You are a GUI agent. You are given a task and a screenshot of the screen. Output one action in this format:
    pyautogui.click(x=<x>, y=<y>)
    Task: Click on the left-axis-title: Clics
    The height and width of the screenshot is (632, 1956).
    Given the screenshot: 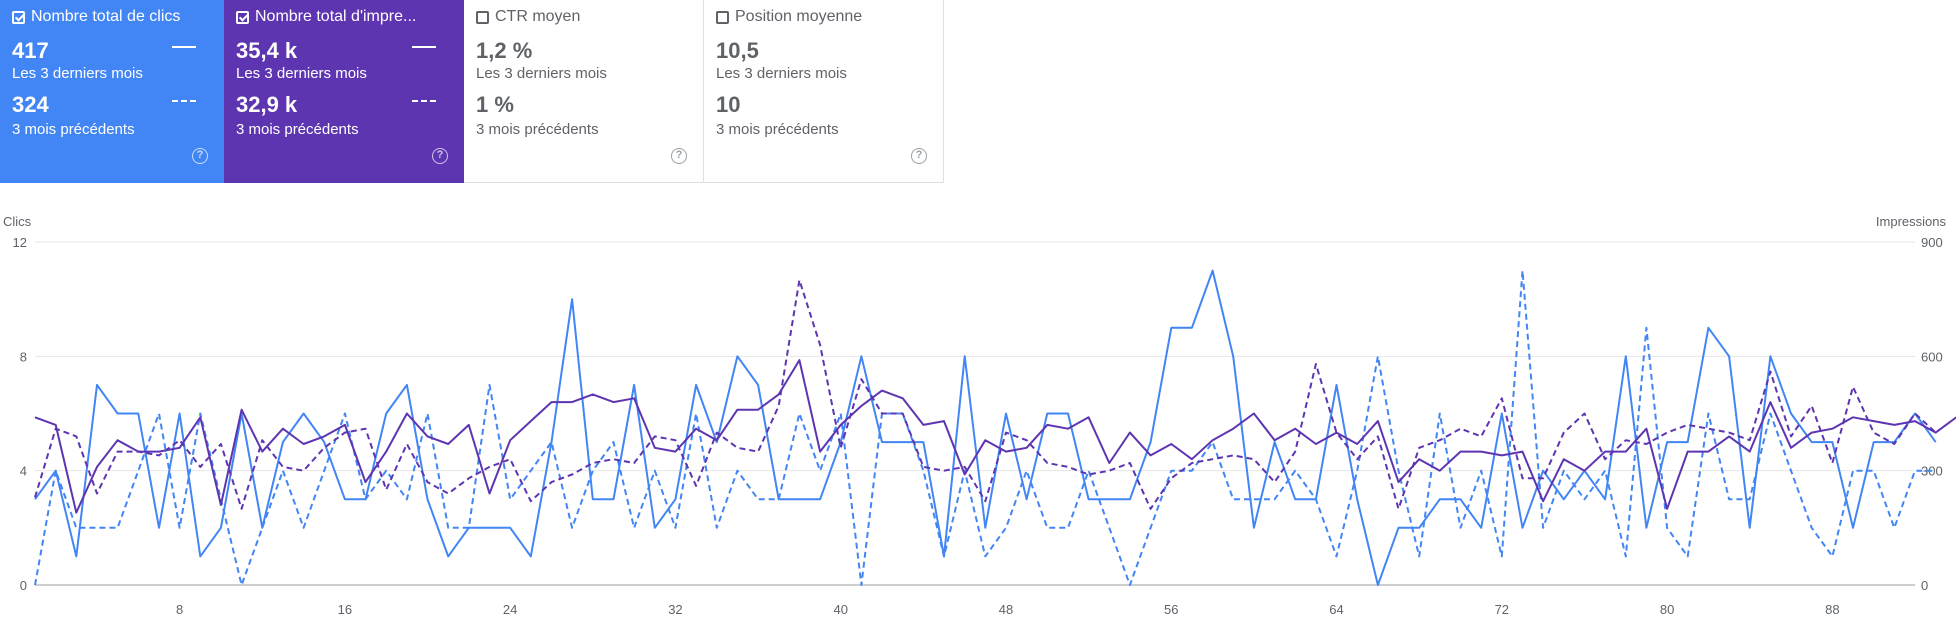 What is the action you would take?
    pyautogui.click(x=17, y=221)
    